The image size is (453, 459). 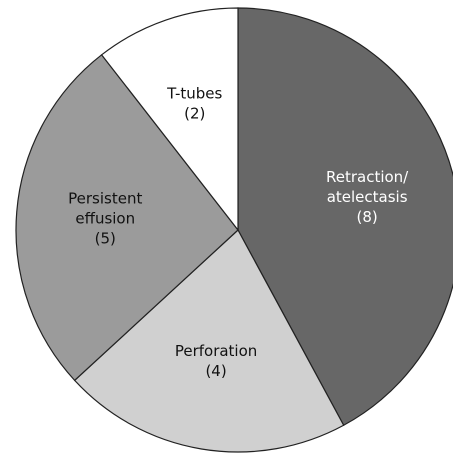 What do you see at coordinates (105, 239) in the screenshot?
I see `value-label: (5)` at bounding box center [105, 239].